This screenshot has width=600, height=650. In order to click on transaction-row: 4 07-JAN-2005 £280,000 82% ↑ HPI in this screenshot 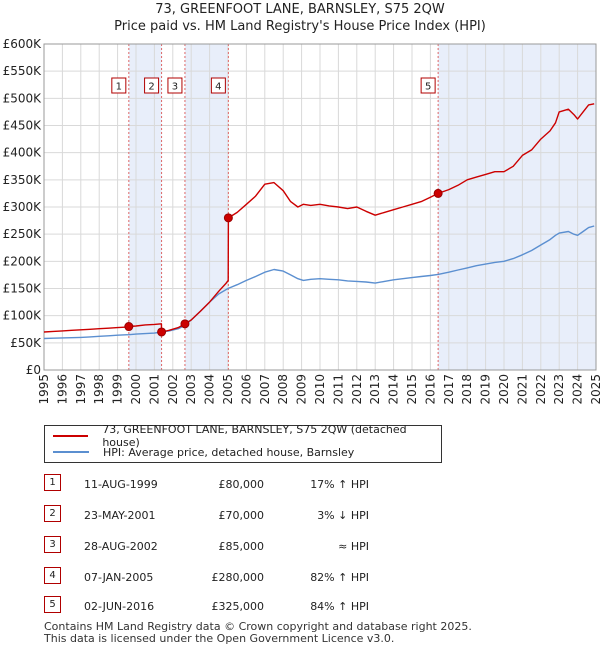, I will do `click(244, 578)`.